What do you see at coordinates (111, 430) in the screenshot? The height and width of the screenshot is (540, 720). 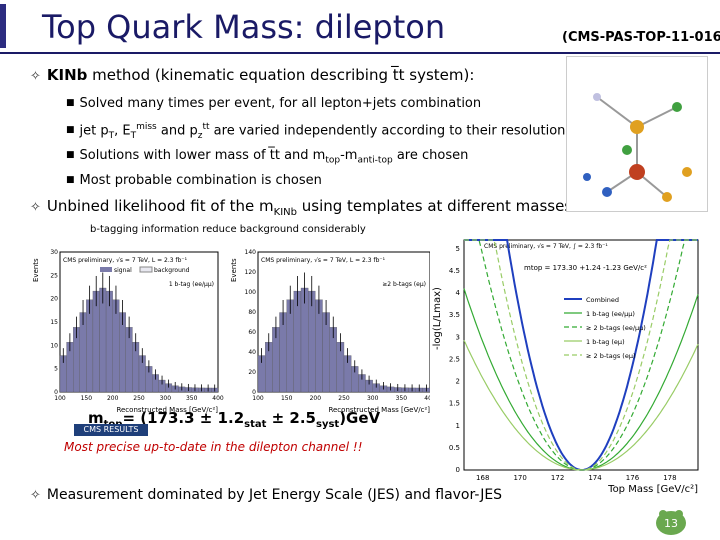 I see `cms-results-badge: CMS RESULTS` at bounding box center [111, 430].